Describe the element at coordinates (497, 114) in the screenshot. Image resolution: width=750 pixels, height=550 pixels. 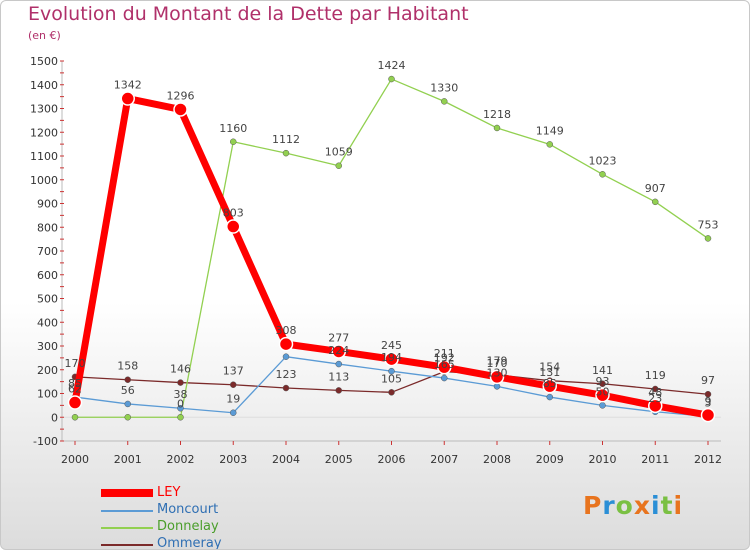
I see `data-label-donnelay: 1218` at that location.